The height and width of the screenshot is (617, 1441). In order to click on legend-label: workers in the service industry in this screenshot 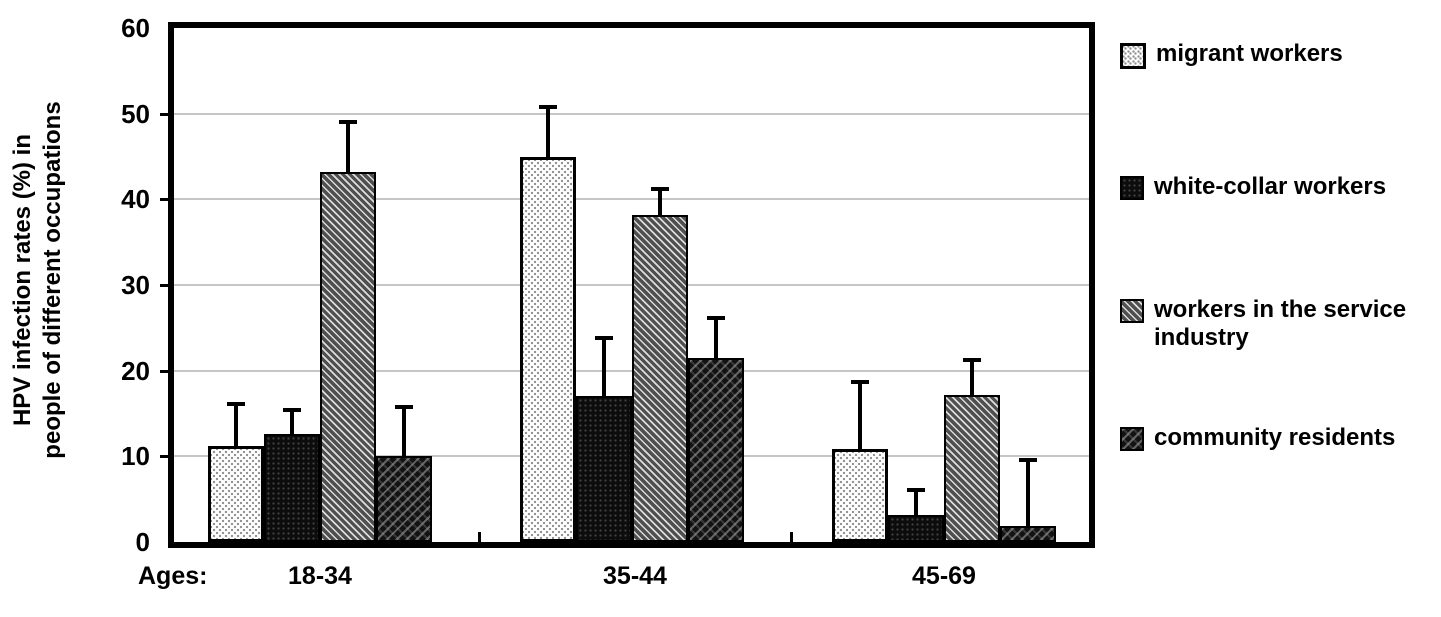, I will do `click(1280, 324)`.